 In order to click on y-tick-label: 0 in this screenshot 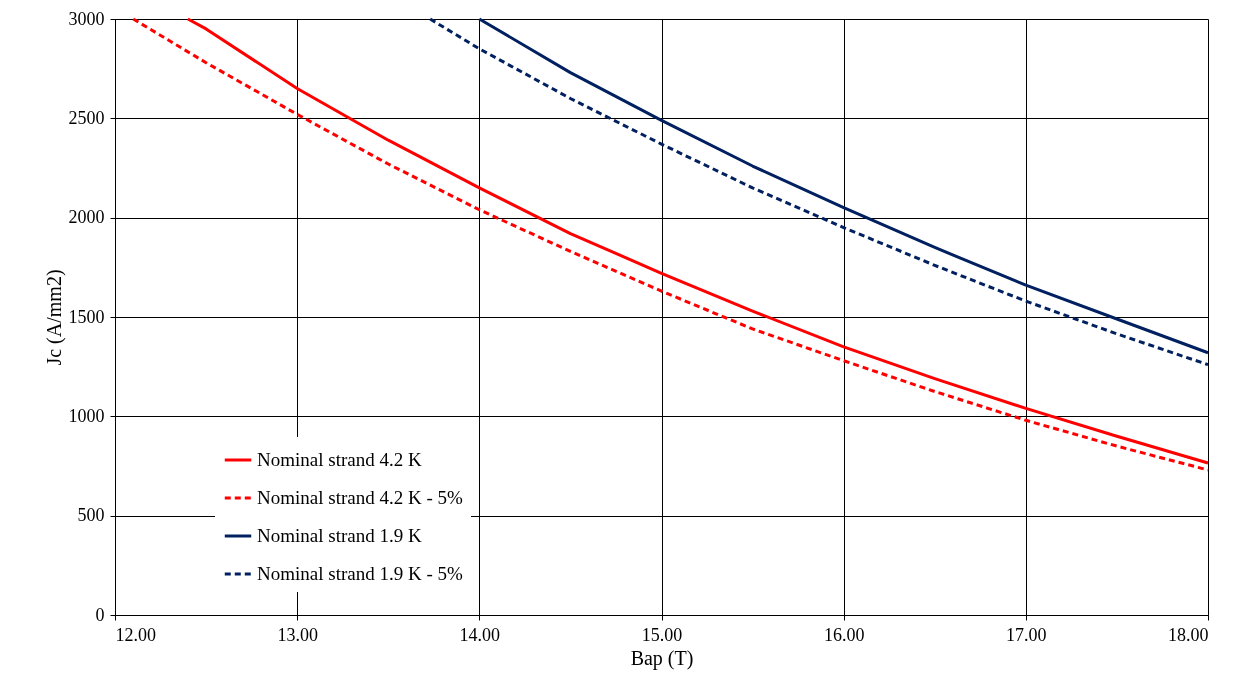, I will do `click(100, 614)`.